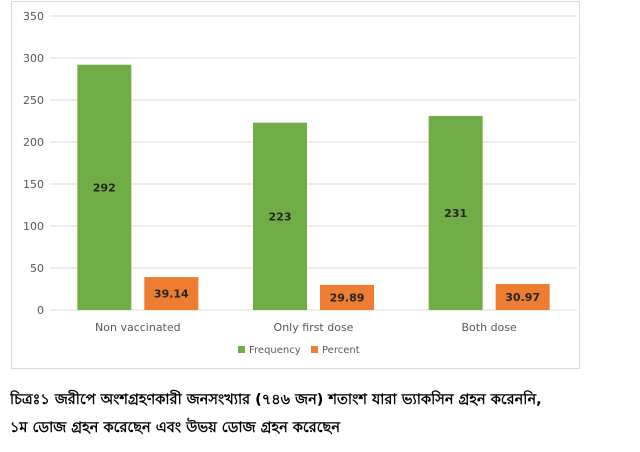  What do you see at coordinates (33, 58) in the screenshot?
I see `y-tick-label: 300` at bounding box center [33, 58].